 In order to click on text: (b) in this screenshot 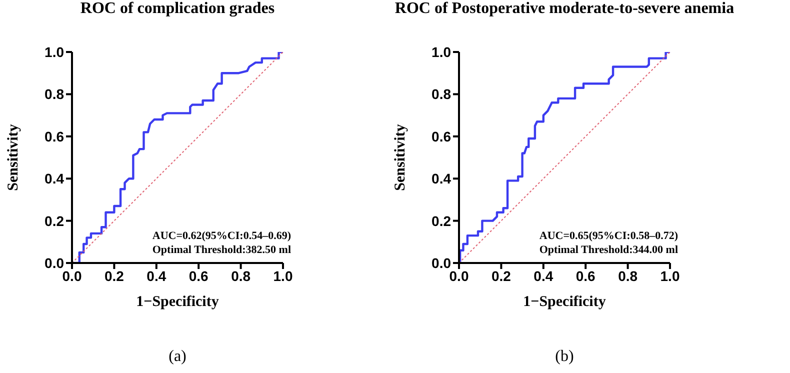, I will do `click(564, 357)`.